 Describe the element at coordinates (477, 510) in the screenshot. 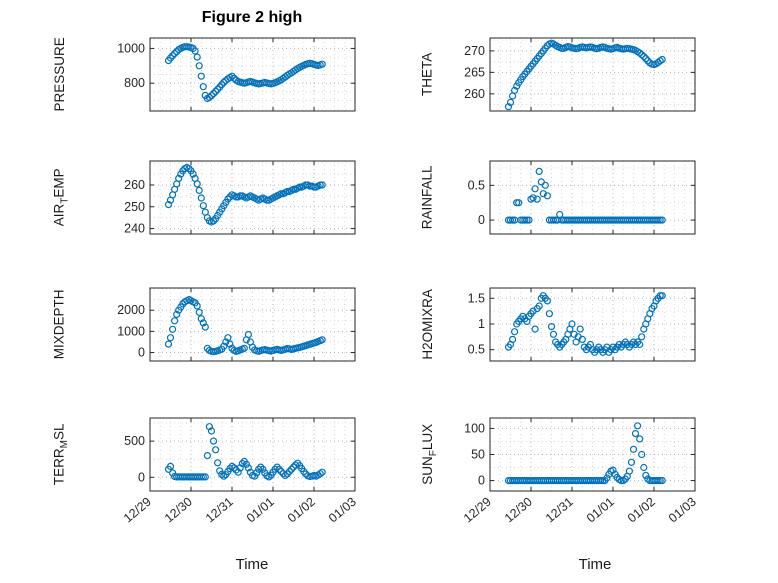

I see `x-tick-label: 12/29` at that location.